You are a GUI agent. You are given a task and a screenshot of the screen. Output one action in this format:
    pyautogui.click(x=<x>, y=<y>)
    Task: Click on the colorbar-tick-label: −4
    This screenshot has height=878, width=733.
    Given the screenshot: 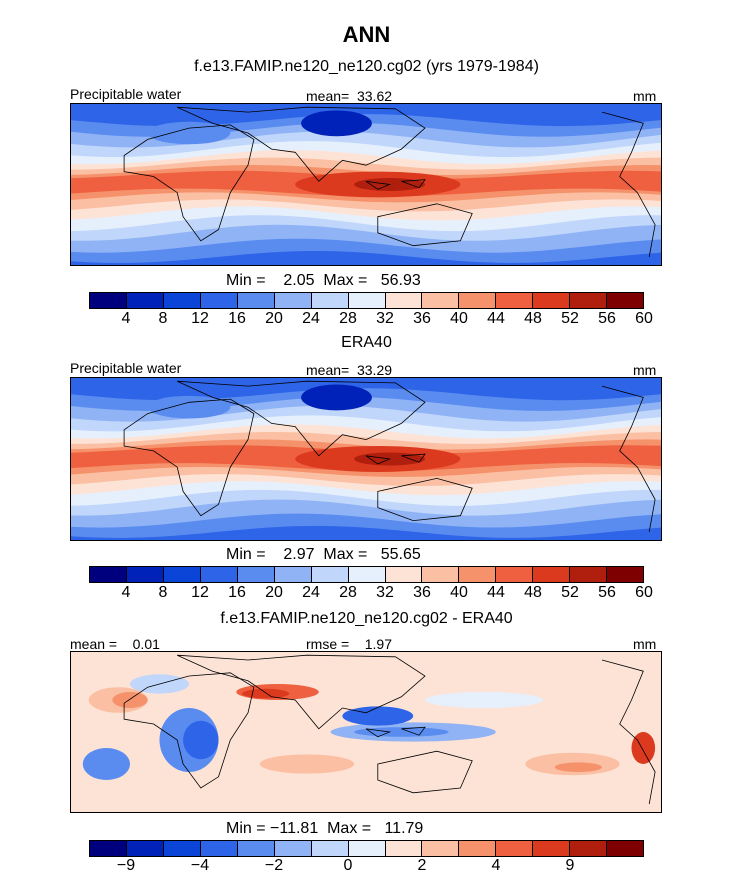 What is the action you would take?
    pyautogui.click(x=200, y=865)
    